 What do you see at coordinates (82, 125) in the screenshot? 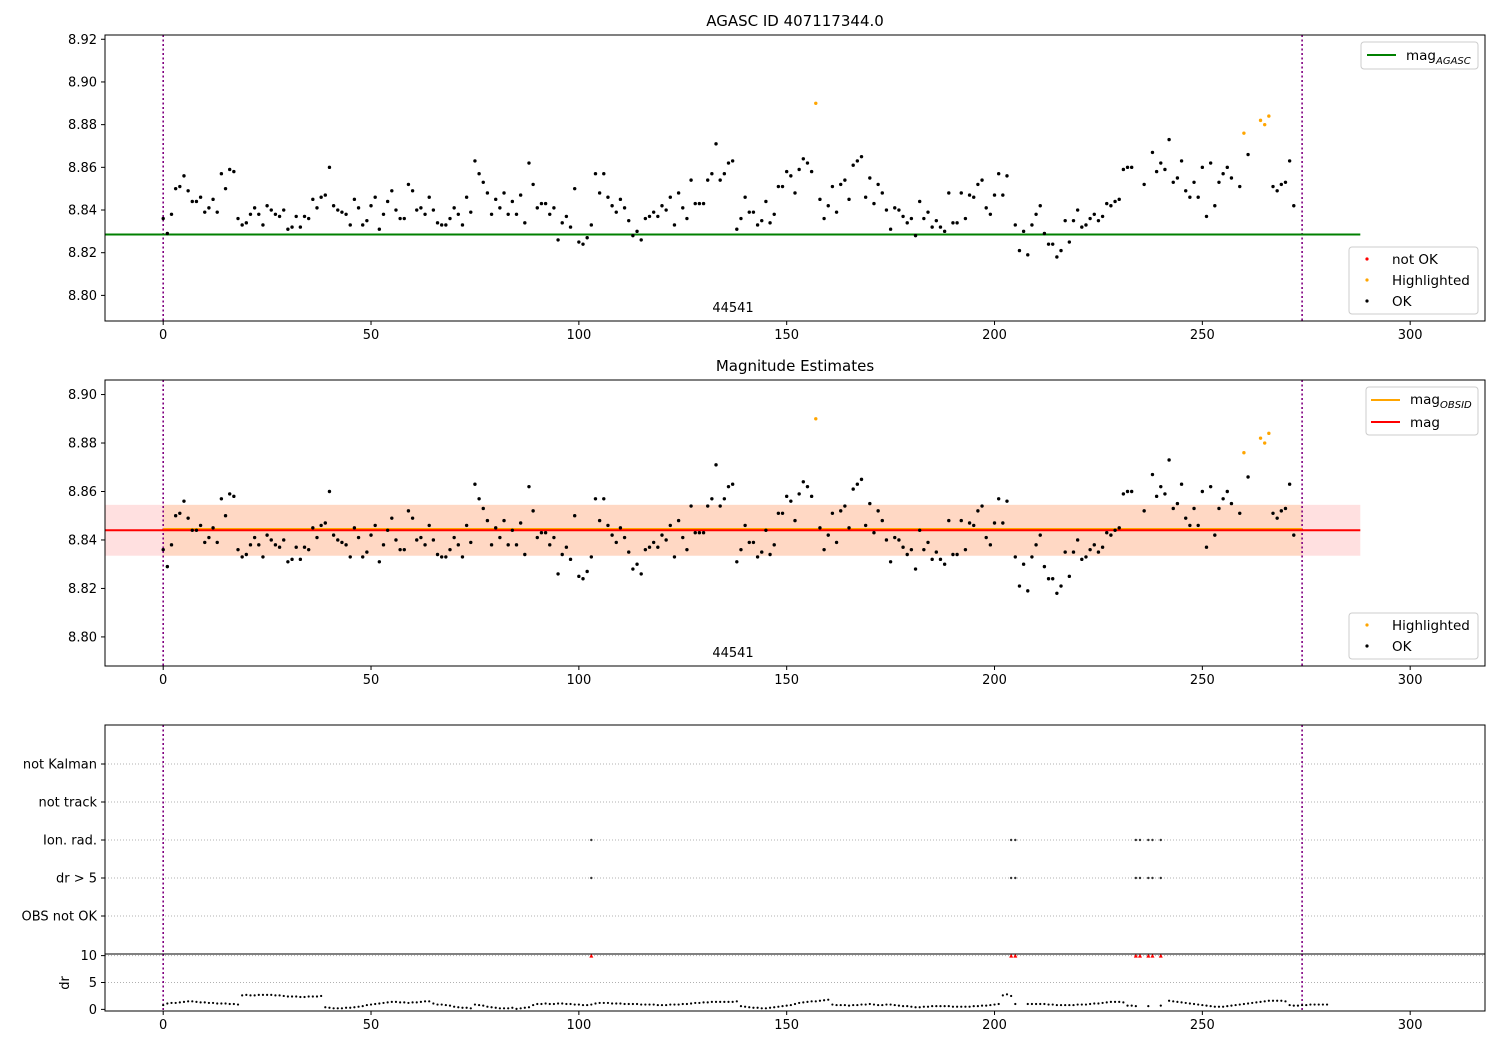
I see `agasc-y-tick-label: 8.88` at bounding box center [82, 125].